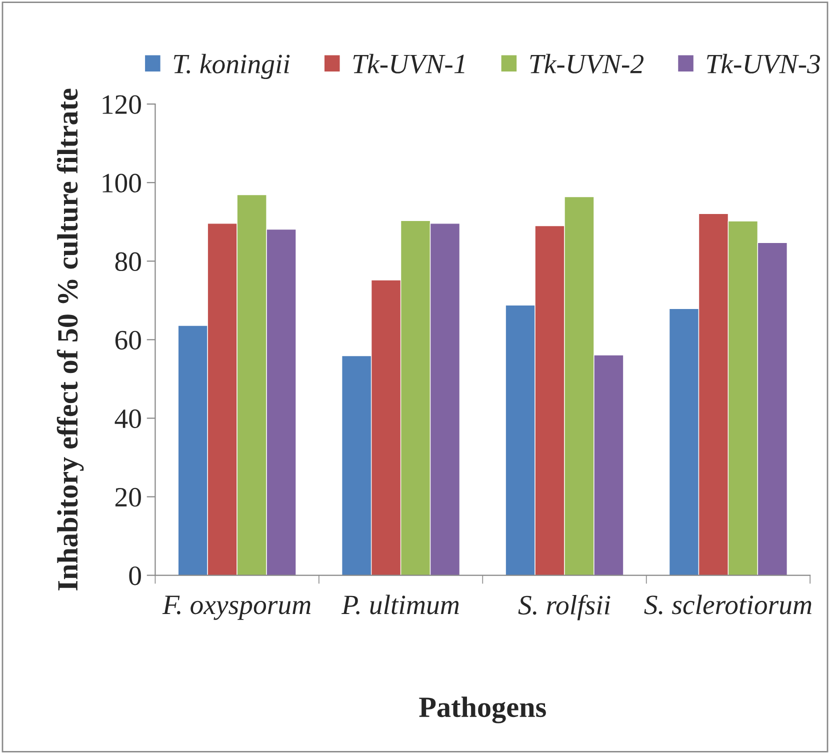 This screenshot has width=830, height=754. What do you see at coordinates (400, 604) in the screenshot?
I see `x-tick-label: P. ultimum` at bounding box center [400, 604].